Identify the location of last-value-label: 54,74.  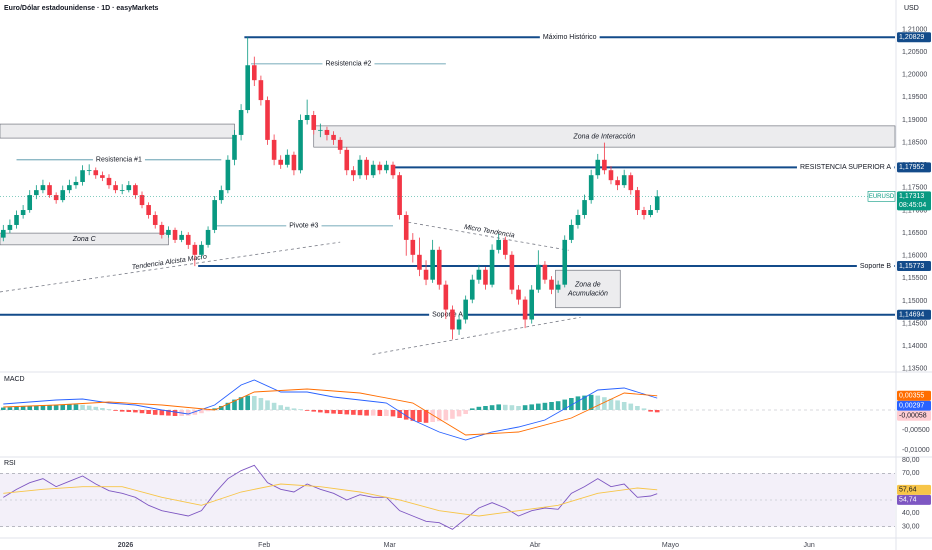
(908, 500).